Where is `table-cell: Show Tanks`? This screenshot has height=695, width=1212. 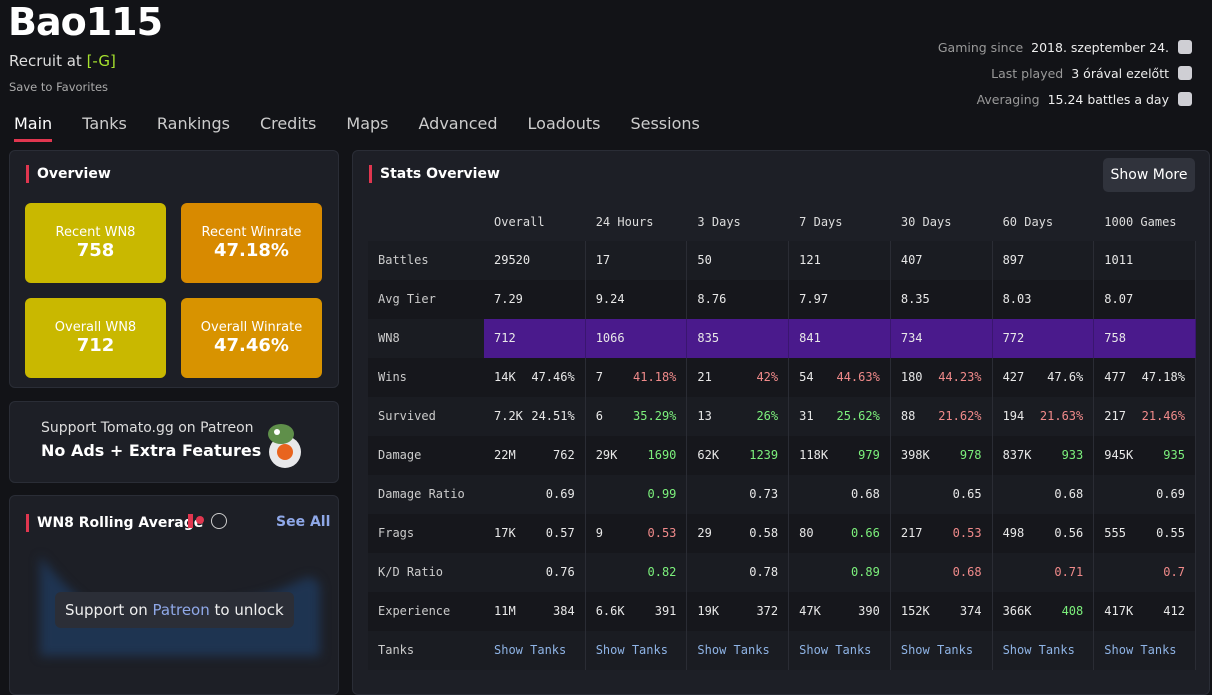
table-cell: Show Tanks is located at coordinates (637, 650).